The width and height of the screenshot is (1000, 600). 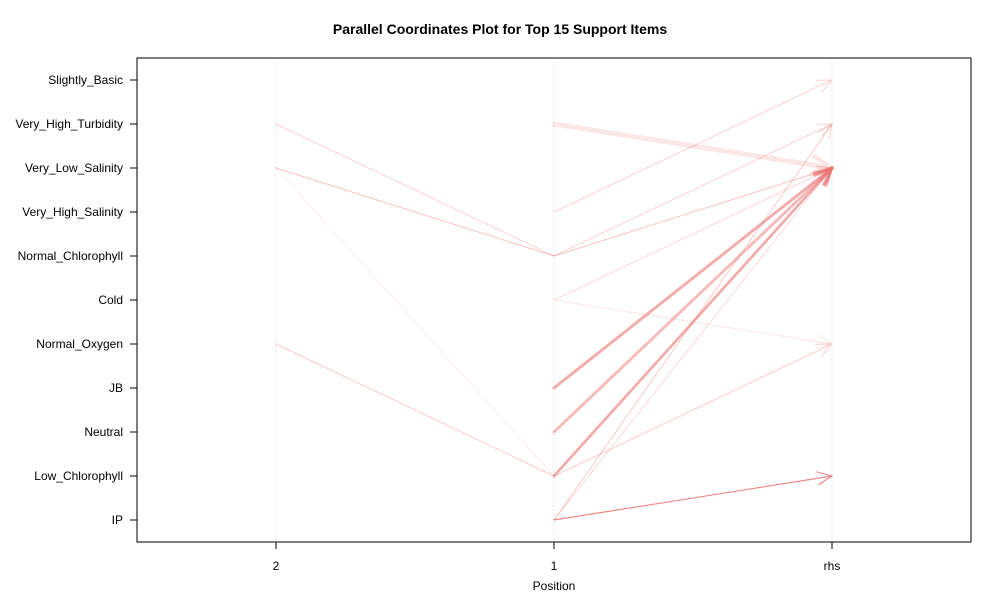 What do you see at coordinates (85, 80) in the screenshot?
I see `y-tick-label: Slightly_Basic` at bounding box center [85, 80].